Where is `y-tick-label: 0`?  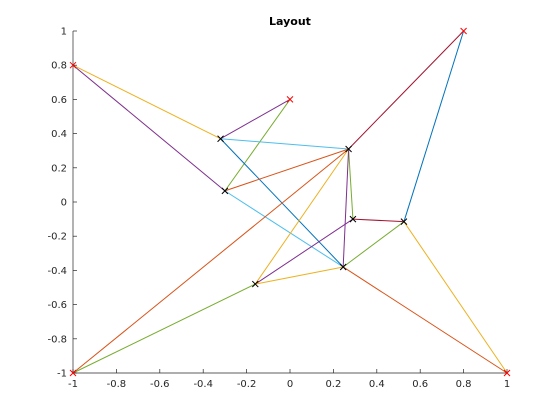
y-tick-label: 0 is located at coordinates (64, 203).